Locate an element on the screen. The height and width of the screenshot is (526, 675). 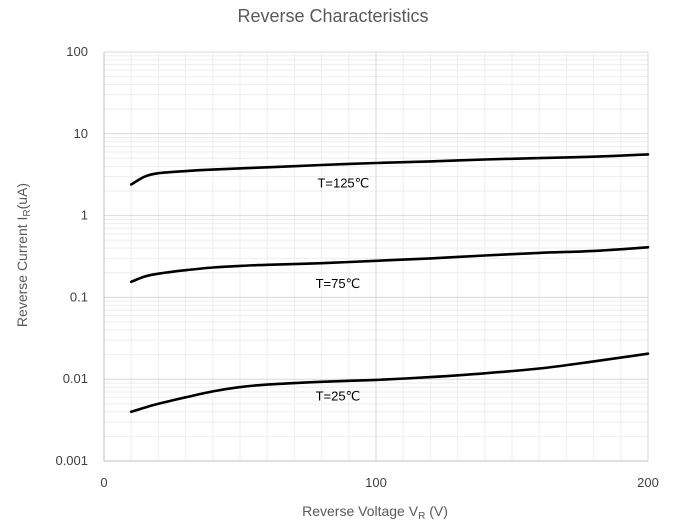
y-tick-label: 0.01 is located at coordinates (75, 378).